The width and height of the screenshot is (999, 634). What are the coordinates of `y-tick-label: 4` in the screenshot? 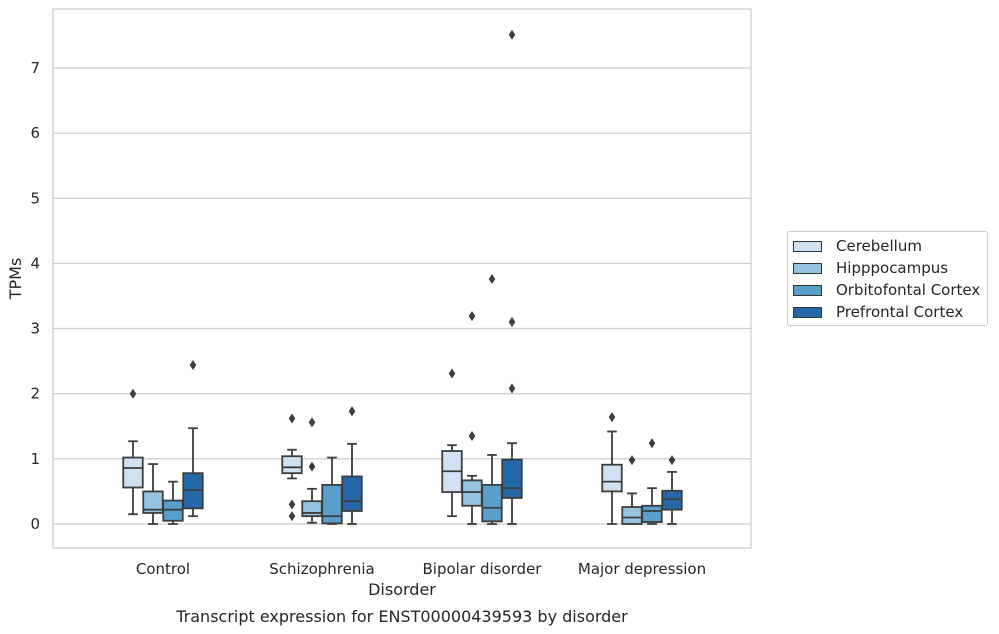 It's located at (35, 263).